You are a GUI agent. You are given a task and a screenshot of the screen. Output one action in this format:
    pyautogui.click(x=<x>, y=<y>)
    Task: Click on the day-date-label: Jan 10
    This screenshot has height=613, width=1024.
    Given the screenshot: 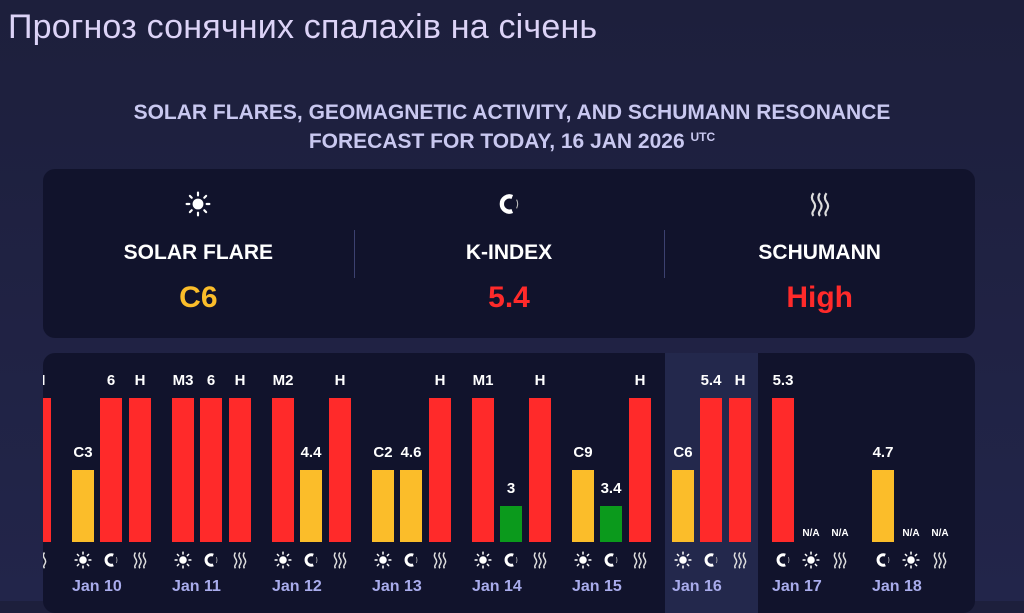 What is the action you would take?
    pyautogui.click(x=97, y=586)
    